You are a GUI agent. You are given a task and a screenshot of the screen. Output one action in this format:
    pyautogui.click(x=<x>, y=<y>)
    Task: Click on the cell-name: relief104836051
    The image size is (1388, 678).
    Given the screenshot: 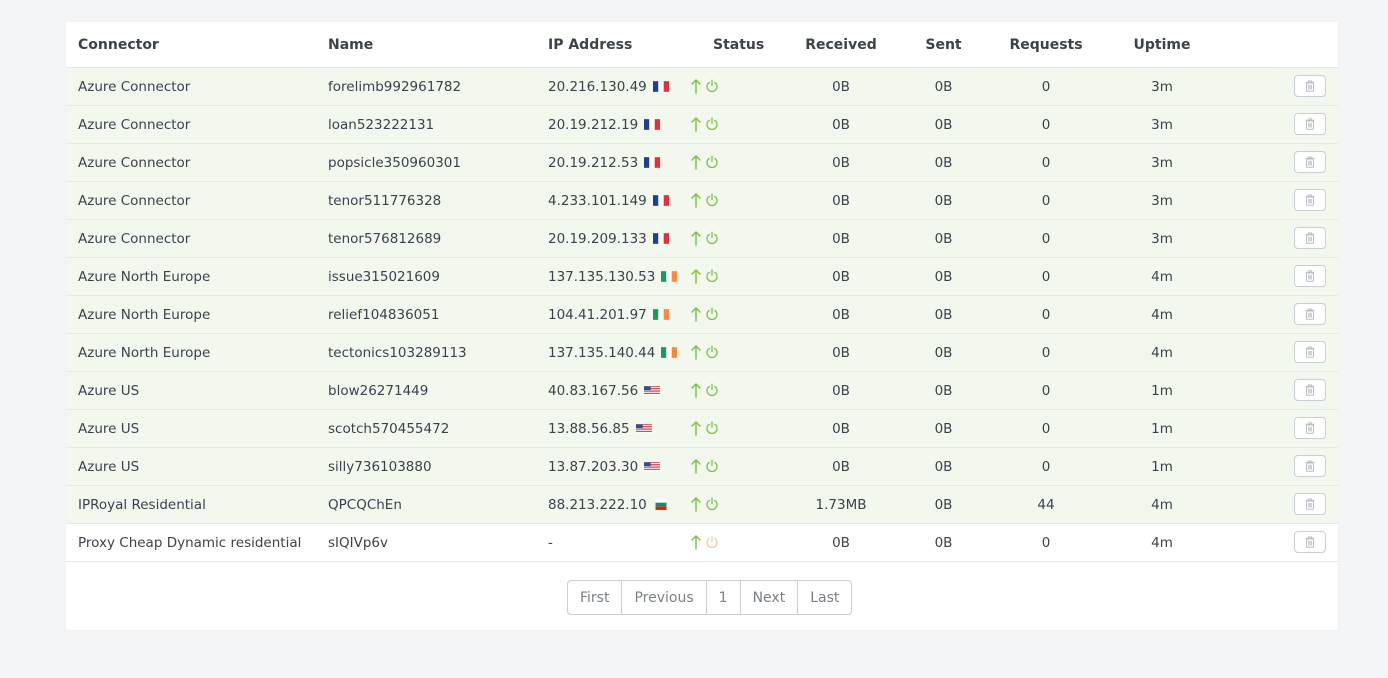 What is the action you would take?
    pyautogui.click(x=426, y=314)
    